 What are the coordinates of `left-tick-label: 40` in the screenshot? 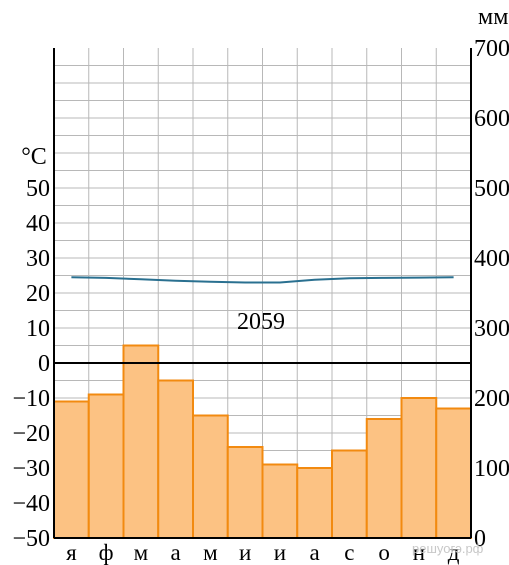 It's located at (38, 224).